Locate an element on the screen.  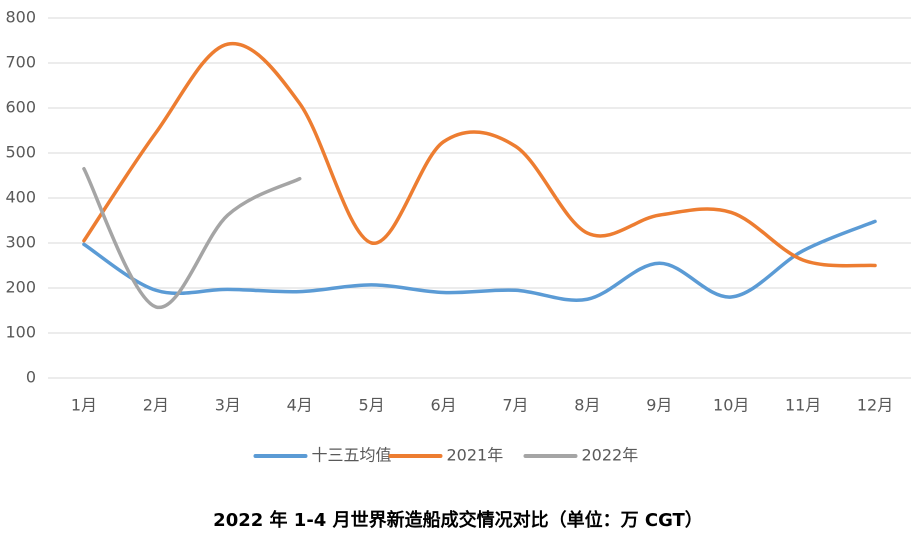
x-tick-label: 9月 is located at coordinates (659, 405).